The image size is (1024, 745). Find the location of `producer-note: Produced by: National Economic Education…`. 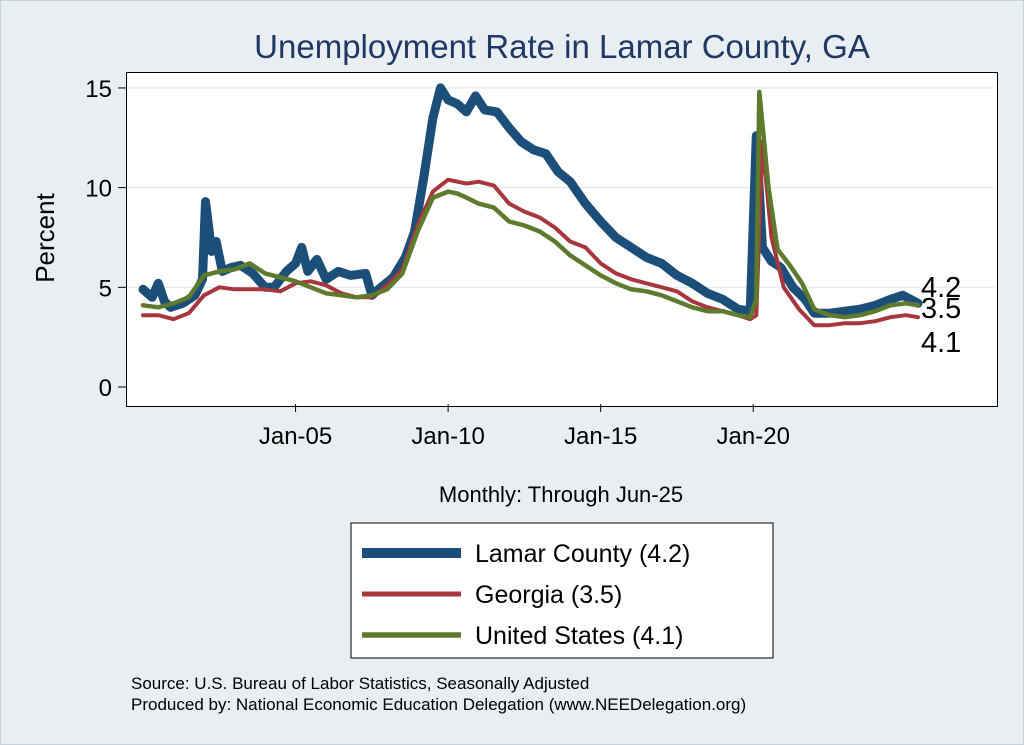

producer-note: Produced by: National Economic Education… is located at coordinates (438, 704).